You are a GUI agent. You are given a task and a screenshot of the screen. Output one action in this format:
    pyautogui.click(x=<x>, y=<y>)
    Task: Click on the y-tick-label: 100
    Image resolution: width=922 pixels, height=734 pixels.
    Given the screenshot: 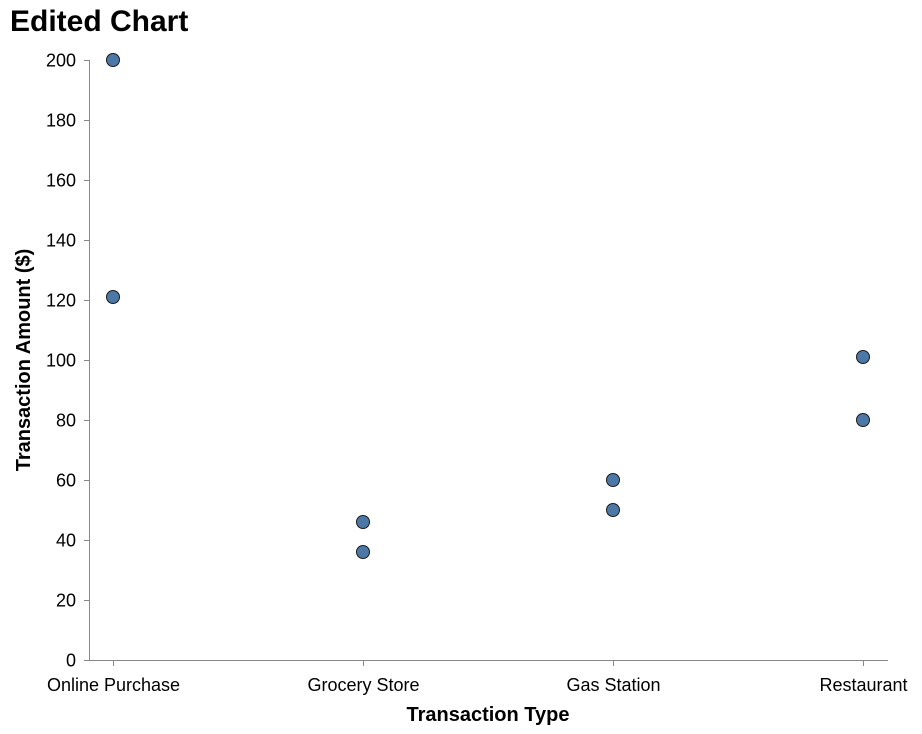 What is the action you would take?
    pyautogui.click(x=61, y=361)
    